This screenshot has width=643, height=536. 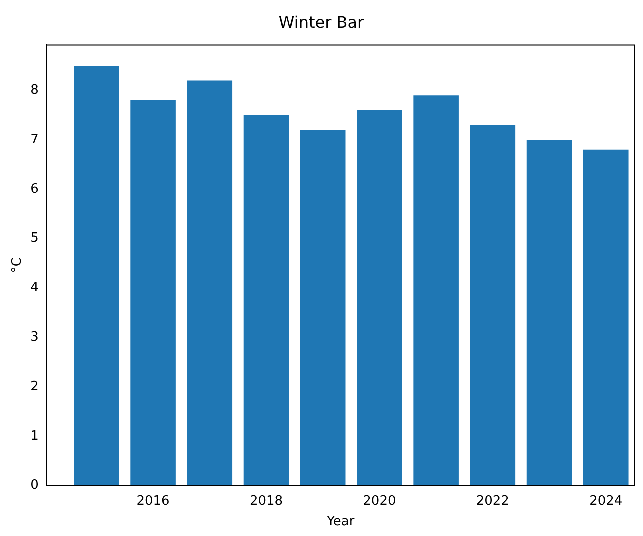 What do you see at coordinates (34, 486) in the screenshot?
I see `y-tick-label: 0` at bounding box center [34, 486].